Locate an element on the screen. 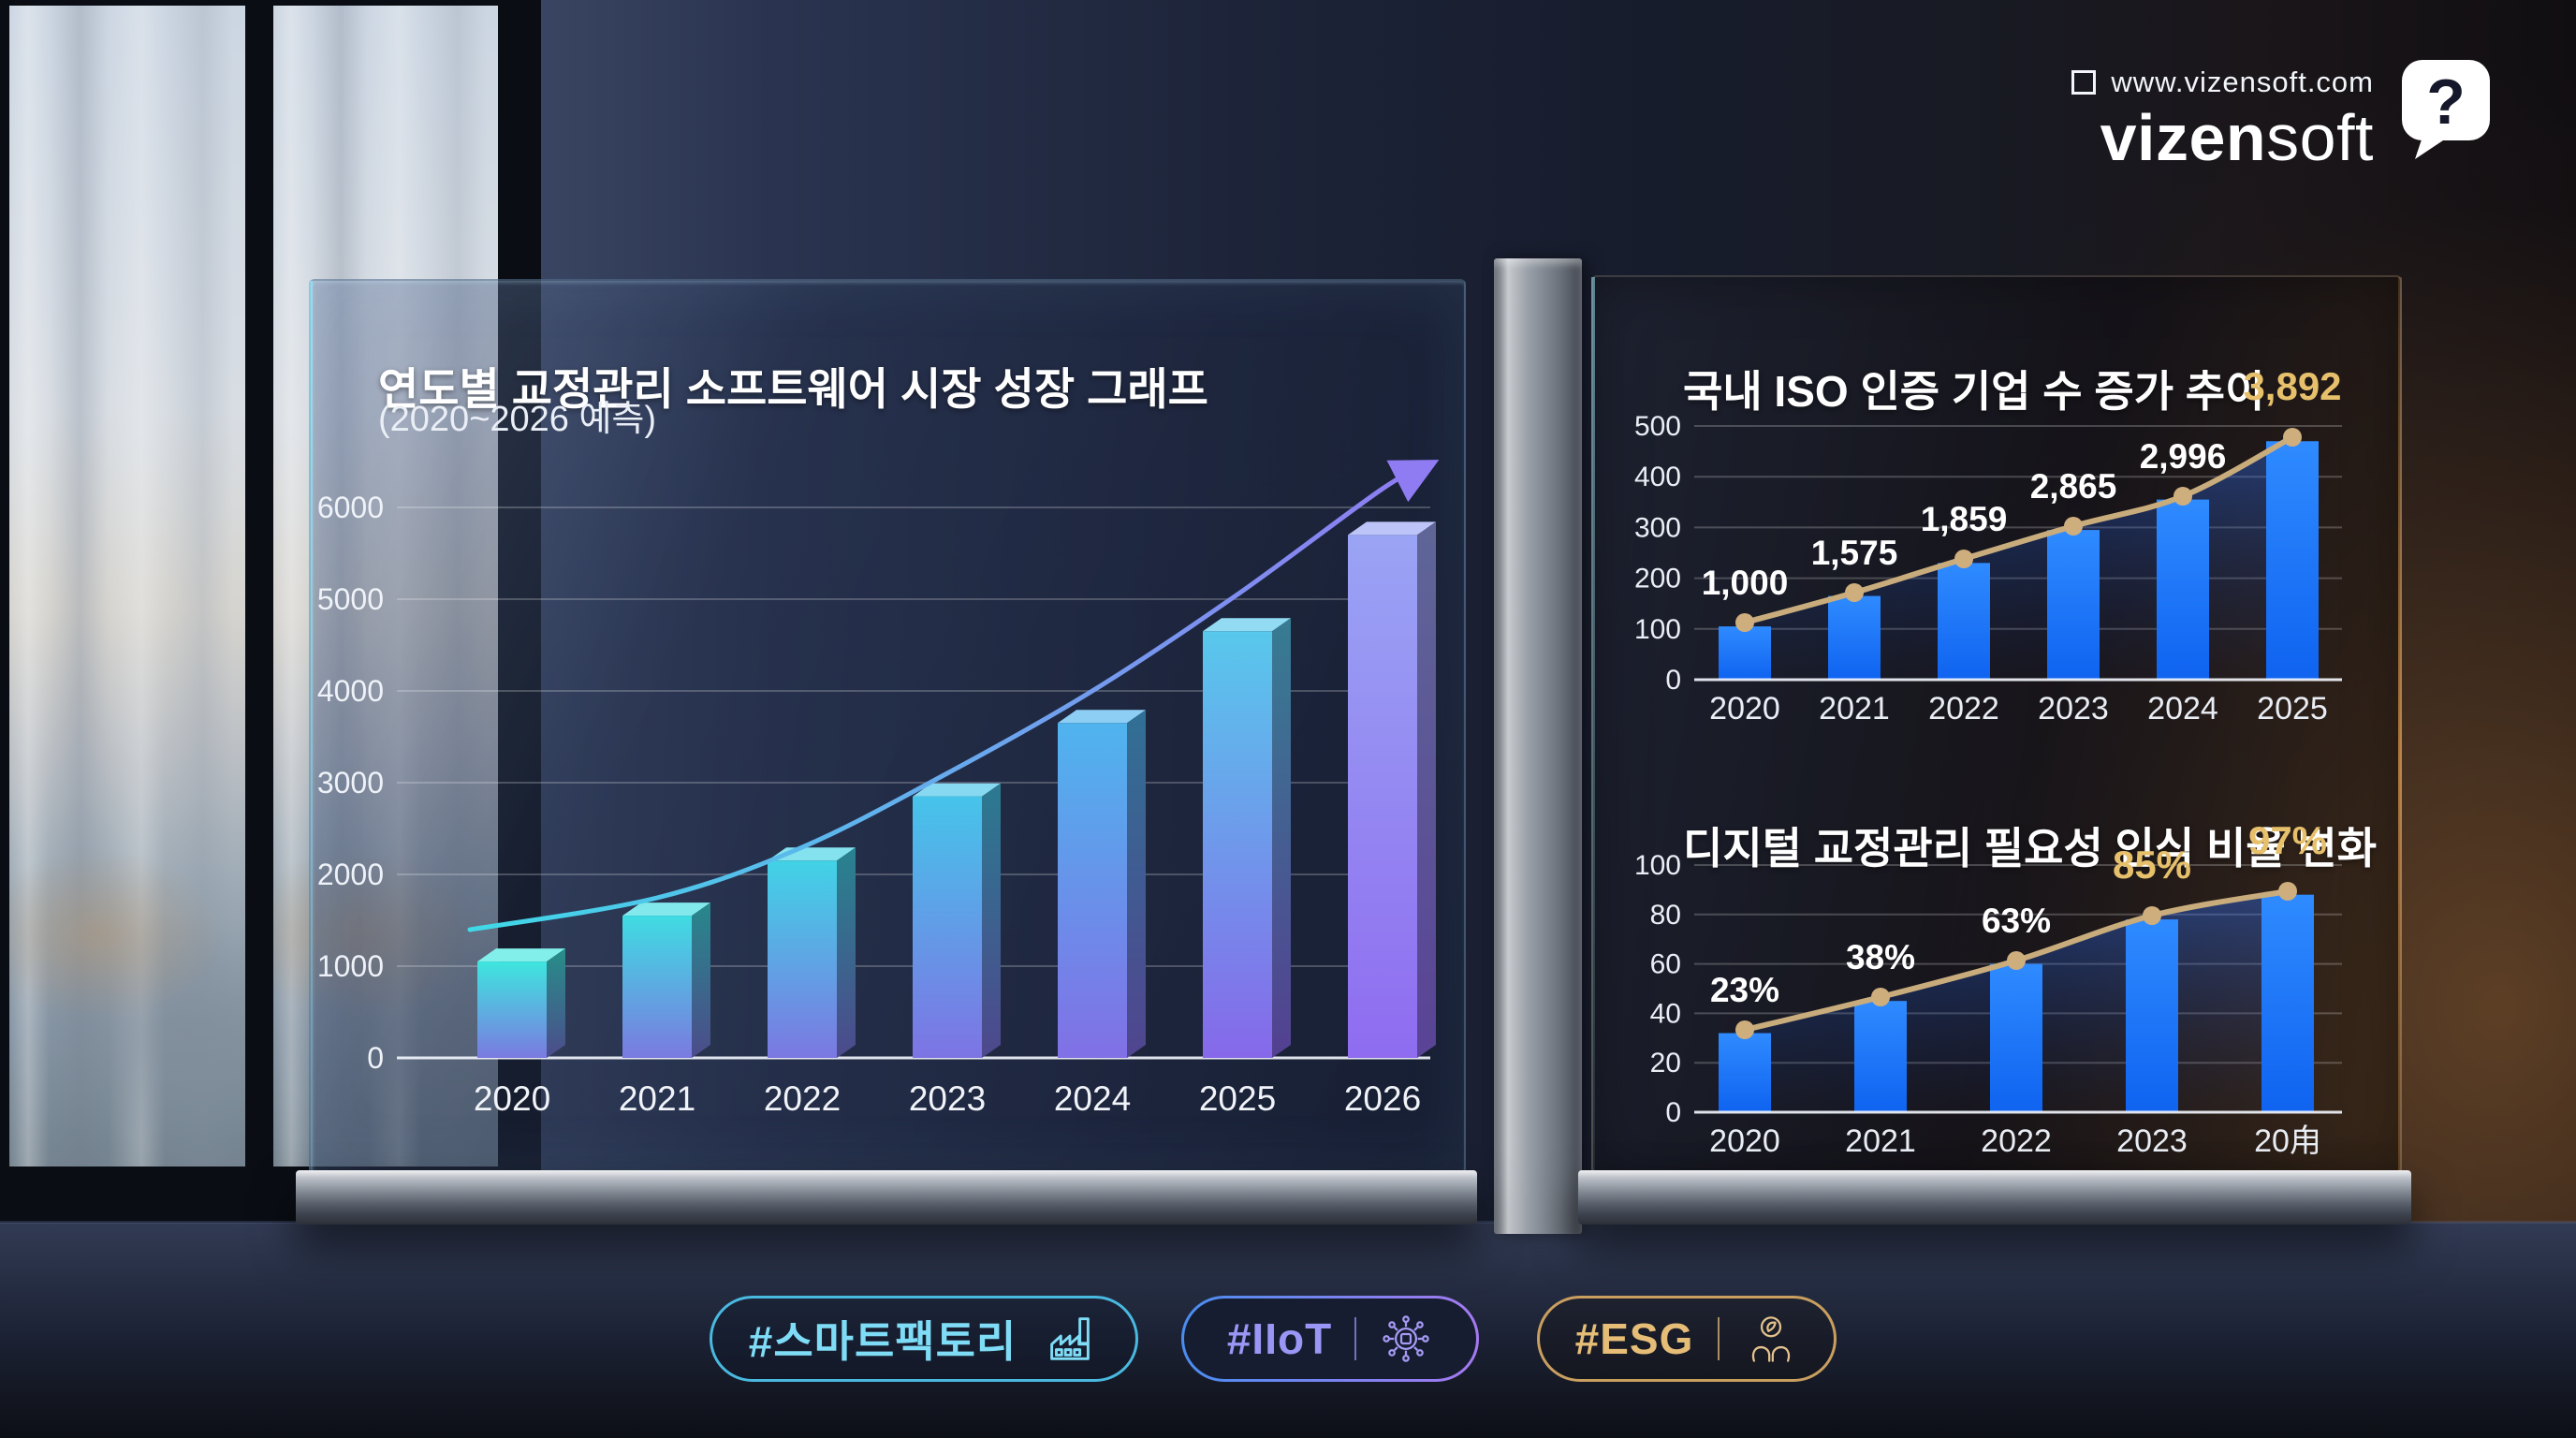 The image size is (2576, 1438). hashtag-chip-iiot-inner: #IIoT is located at coordinates (1330, 1339).